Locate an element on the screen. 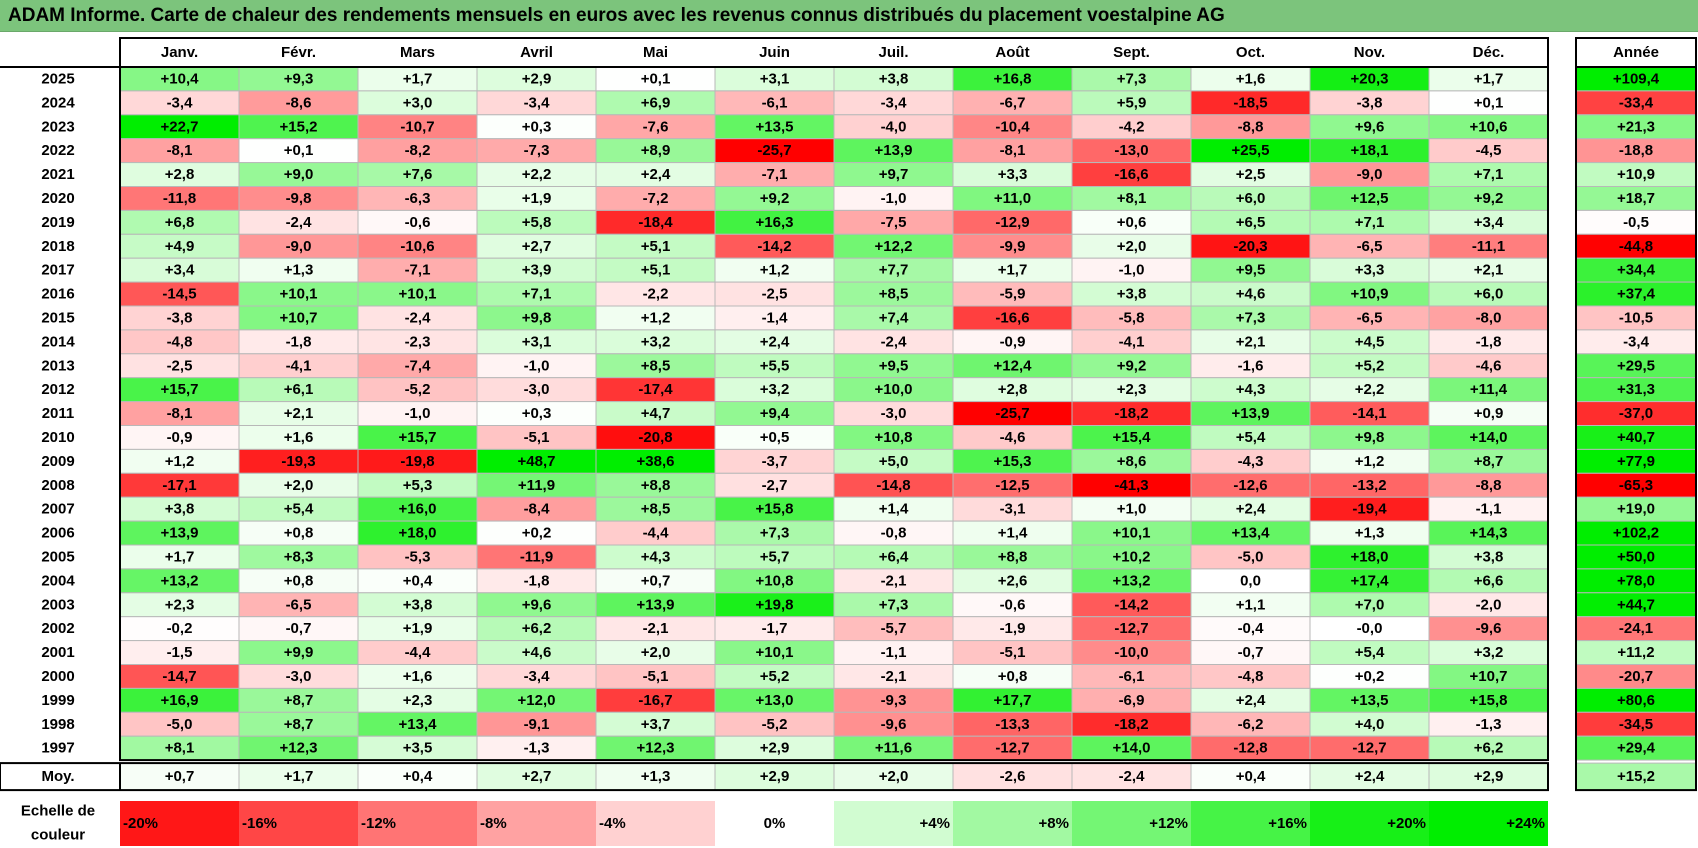 This screenshot has height=848, width=1698. scale-label: couleur is located at coordinates (58, 835).